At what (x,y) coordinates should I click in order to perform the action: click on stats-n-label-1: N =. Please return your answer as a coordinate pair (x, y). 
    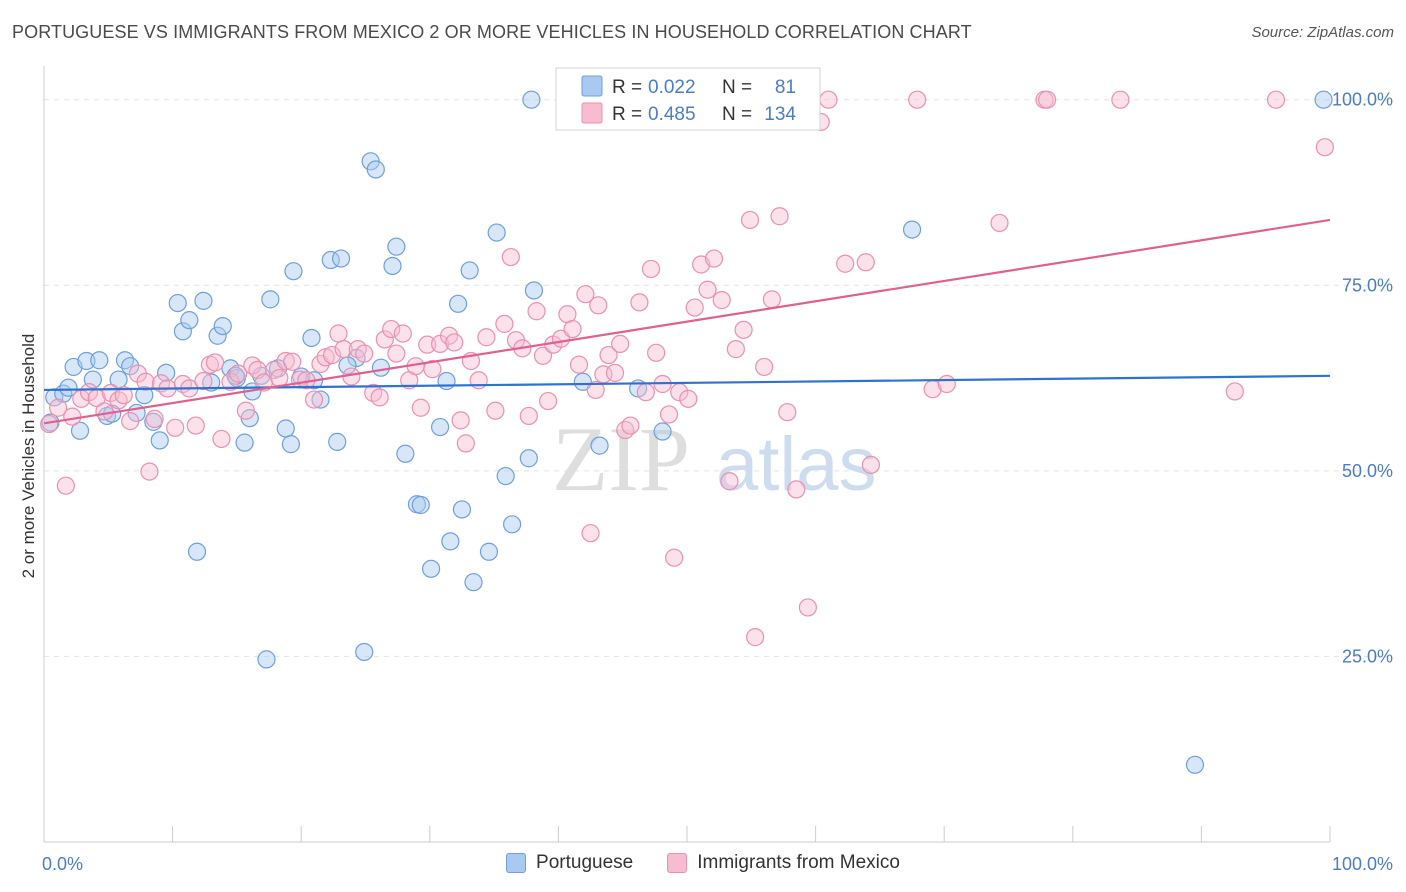
    Looking at the image, I should click on (737, 114).